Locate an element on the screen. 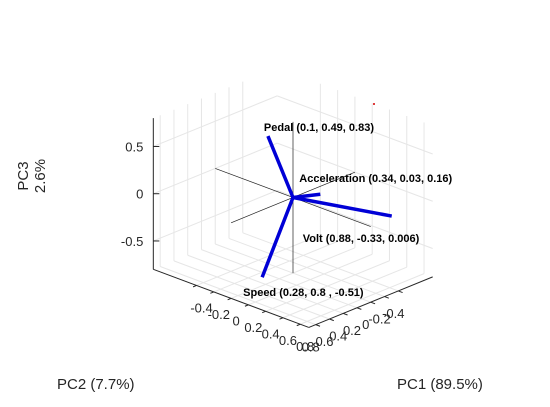 This screenshot has height=407, width=550. vector-label-pedal: Pedal (0.1, 0.49, 0.83) is located at coordinates (319, 128).